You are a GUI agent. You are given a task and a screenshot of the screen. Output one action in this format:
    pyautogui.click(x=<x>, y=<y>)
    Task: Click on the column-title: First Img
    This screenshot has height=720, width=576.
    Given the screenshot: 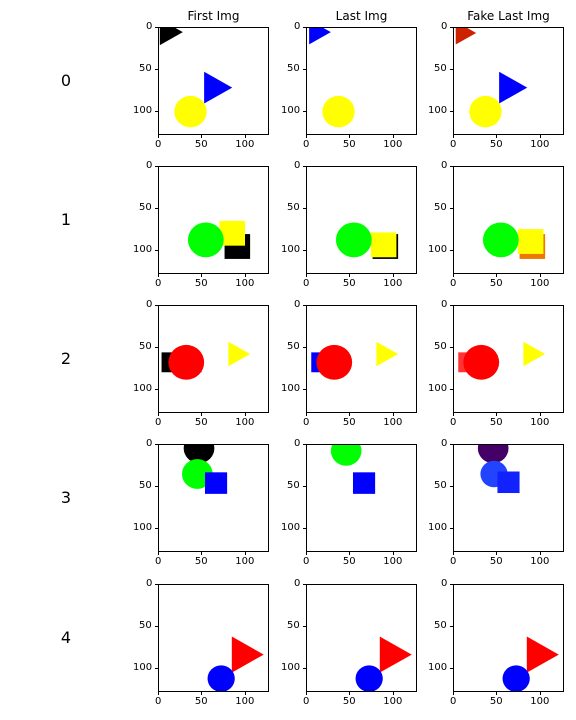 What is the action you would take?
    pyautogui.click(x=213, y=16)
    